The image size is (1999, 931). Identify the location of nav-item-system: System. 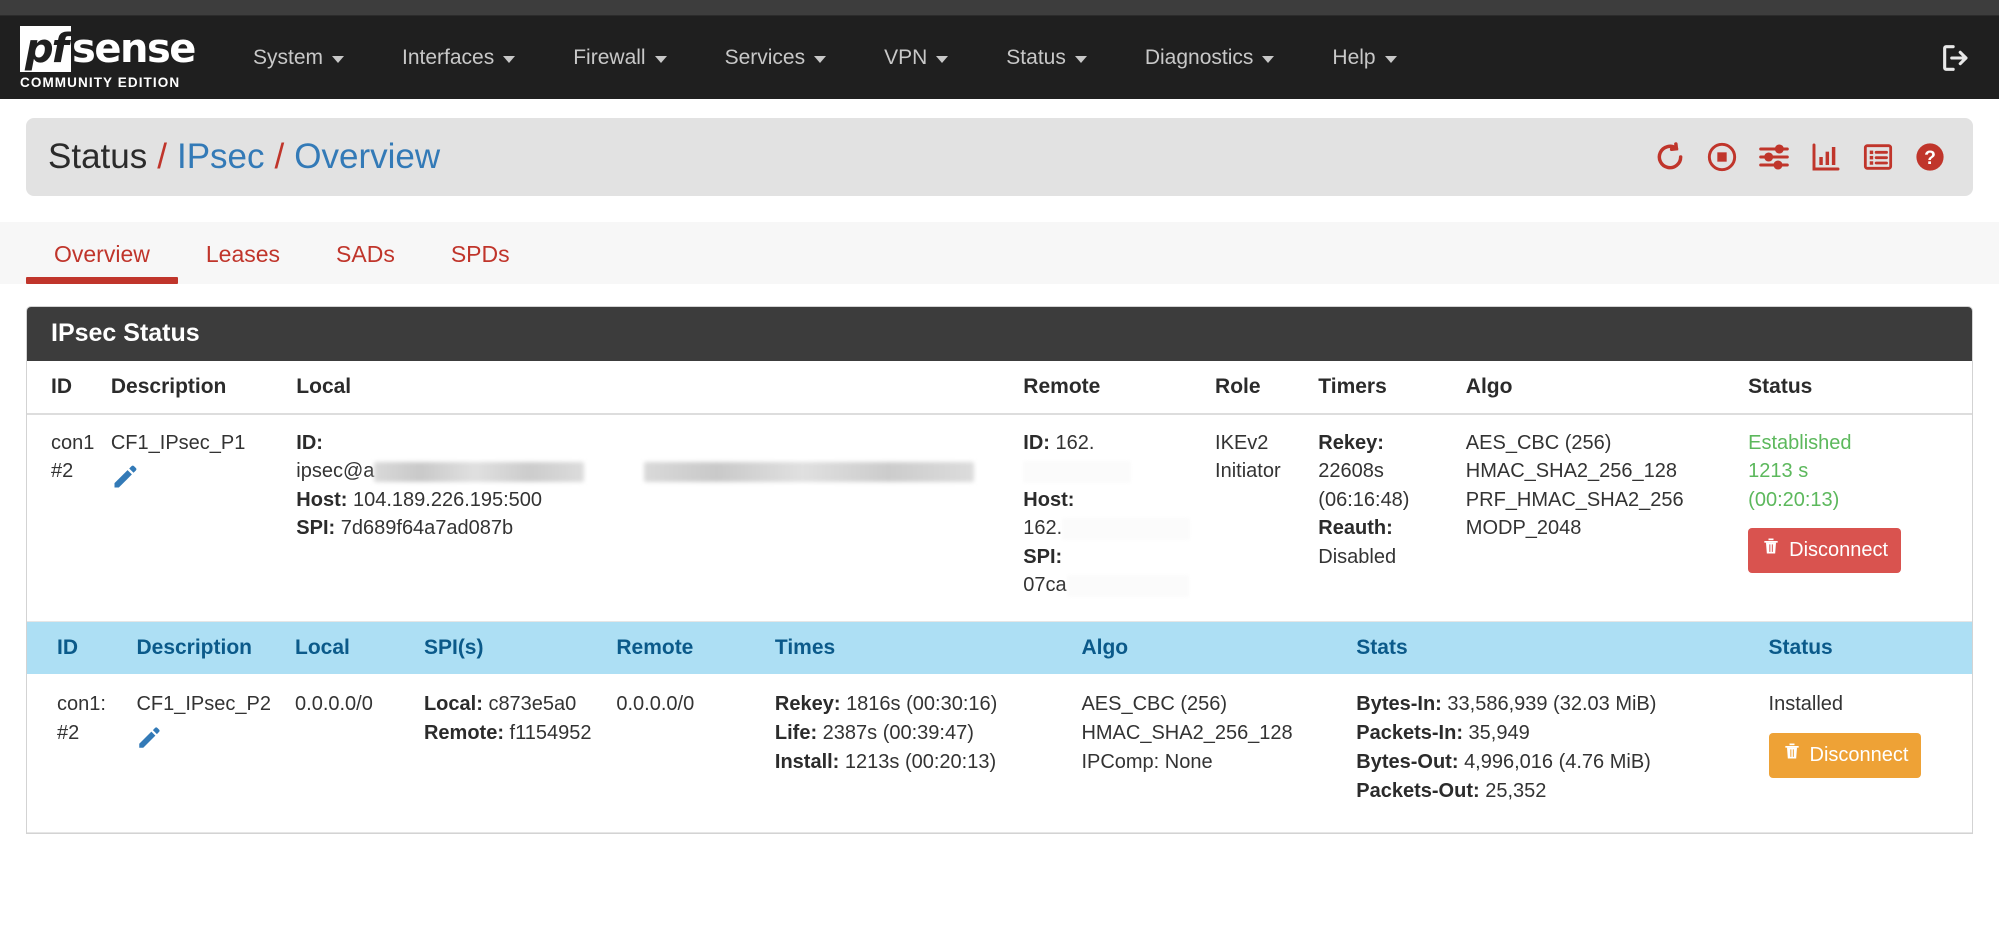
(298, 57).